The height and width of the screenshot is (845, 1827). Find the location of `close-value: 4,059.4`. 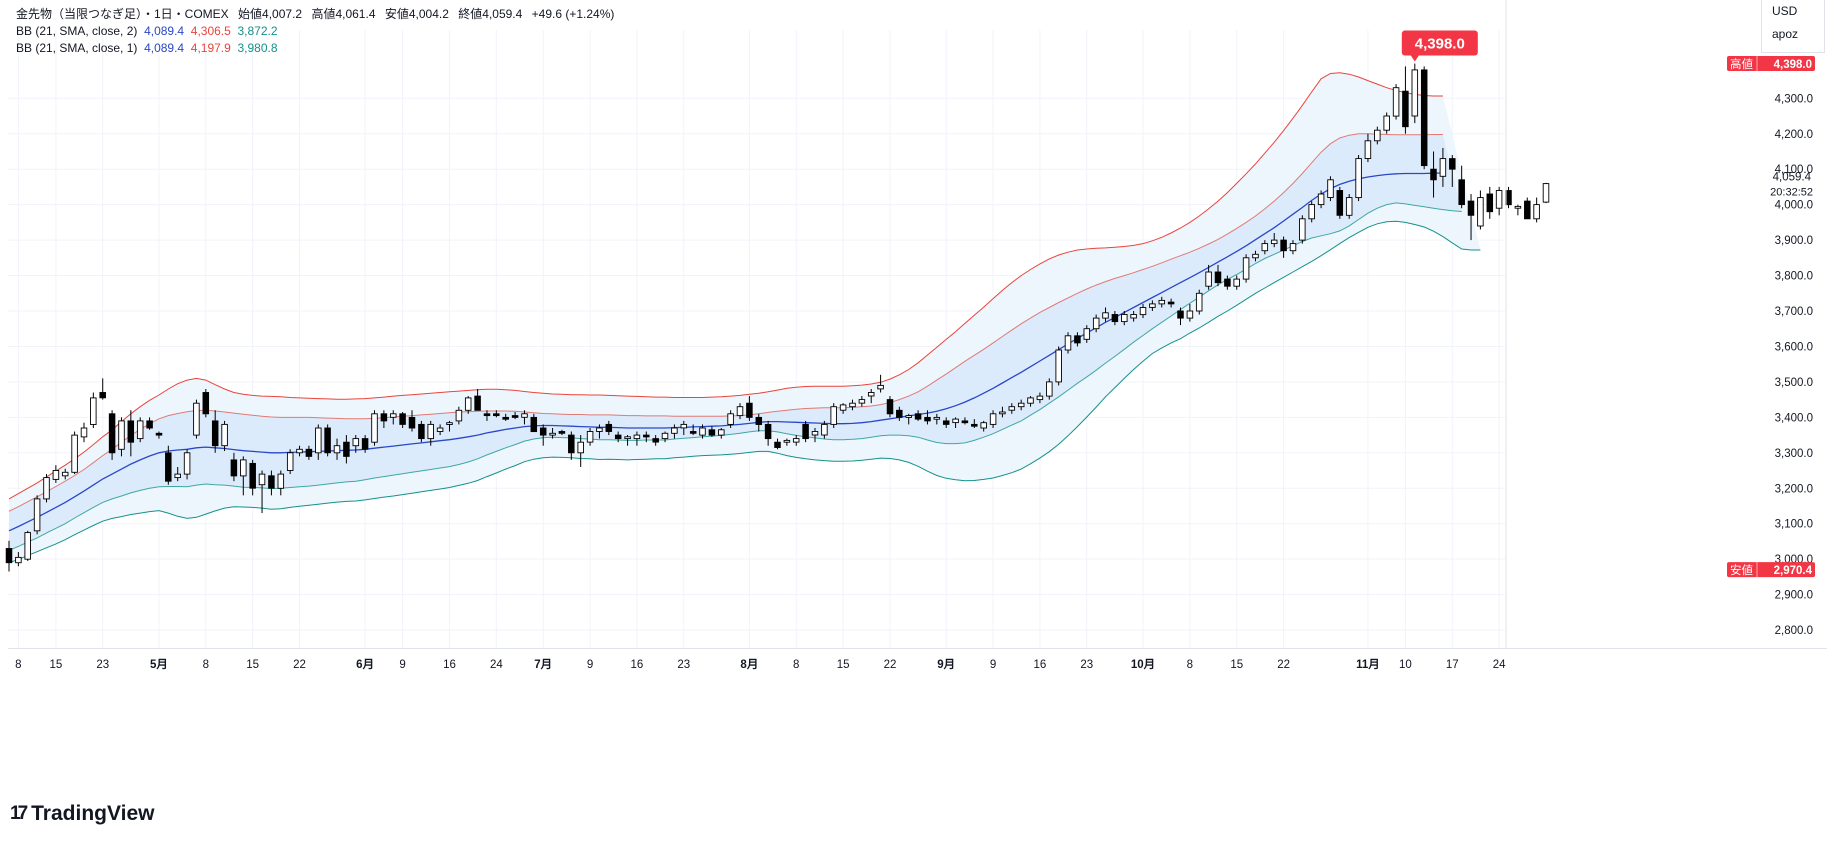

close-value: 4,059.4 is located at coordinates (502, 14).